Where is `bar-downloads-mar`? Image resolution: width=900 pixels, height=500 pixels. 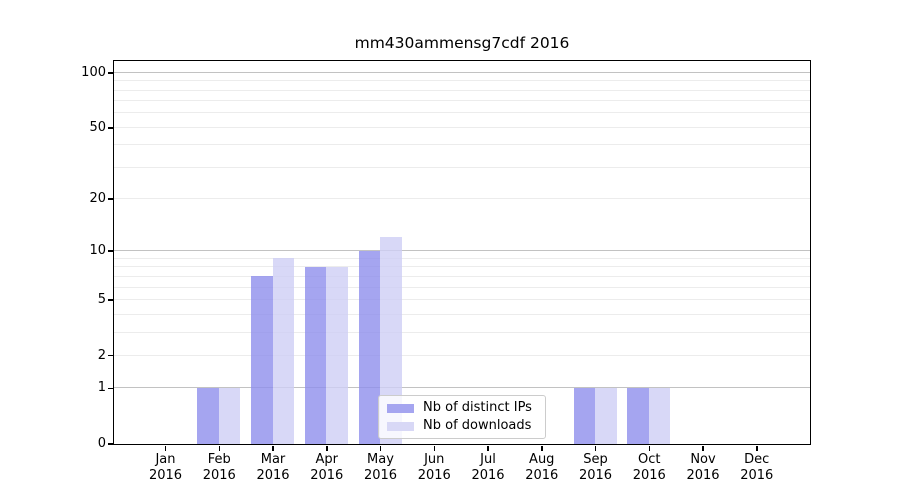 bar-downloads-mar is located at coordinates (283, 351).